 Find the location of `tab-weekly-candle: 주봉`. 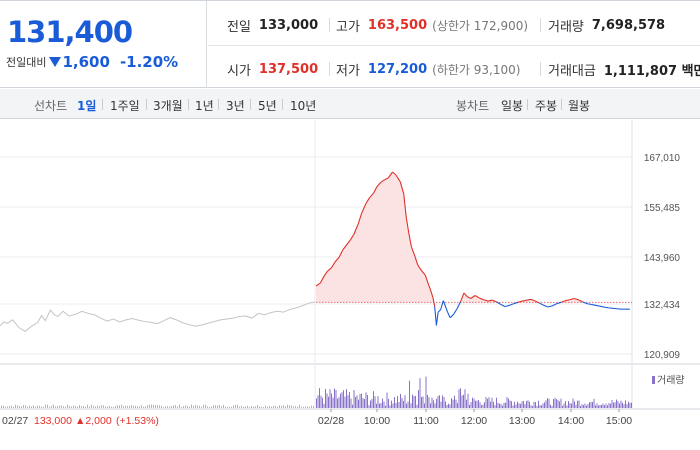

tab-weekly-candle: 주봉 is located at coordinates (546, 106).